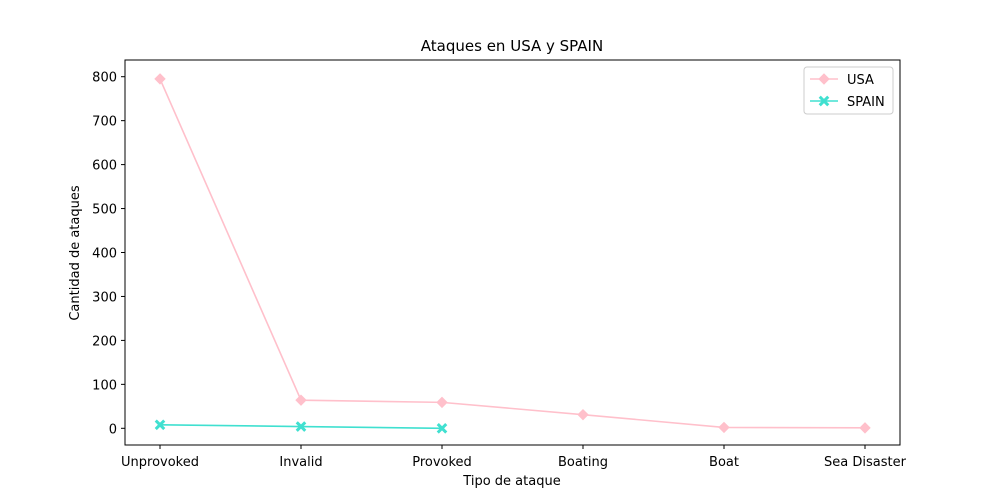 The width and height of the screenshot is (1000, 500). What do you see at coordinates (104, 78) in the screenshot?
I see `y-tick-label: 800` at bounding box center [104, 78].